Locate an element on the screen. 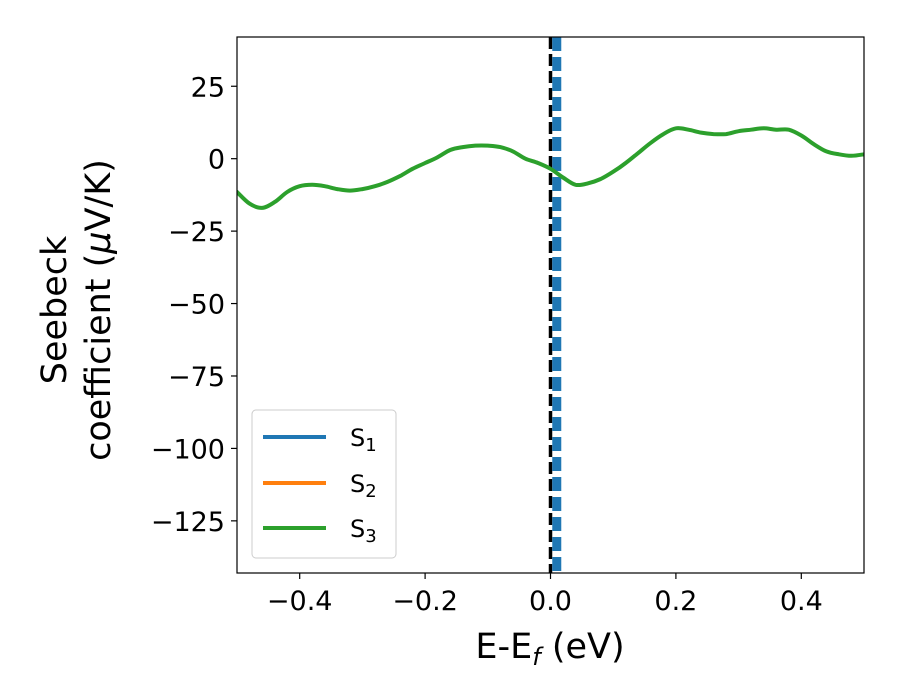  legend-label-s1-sub: 1 is located at coordinates (370, 445).